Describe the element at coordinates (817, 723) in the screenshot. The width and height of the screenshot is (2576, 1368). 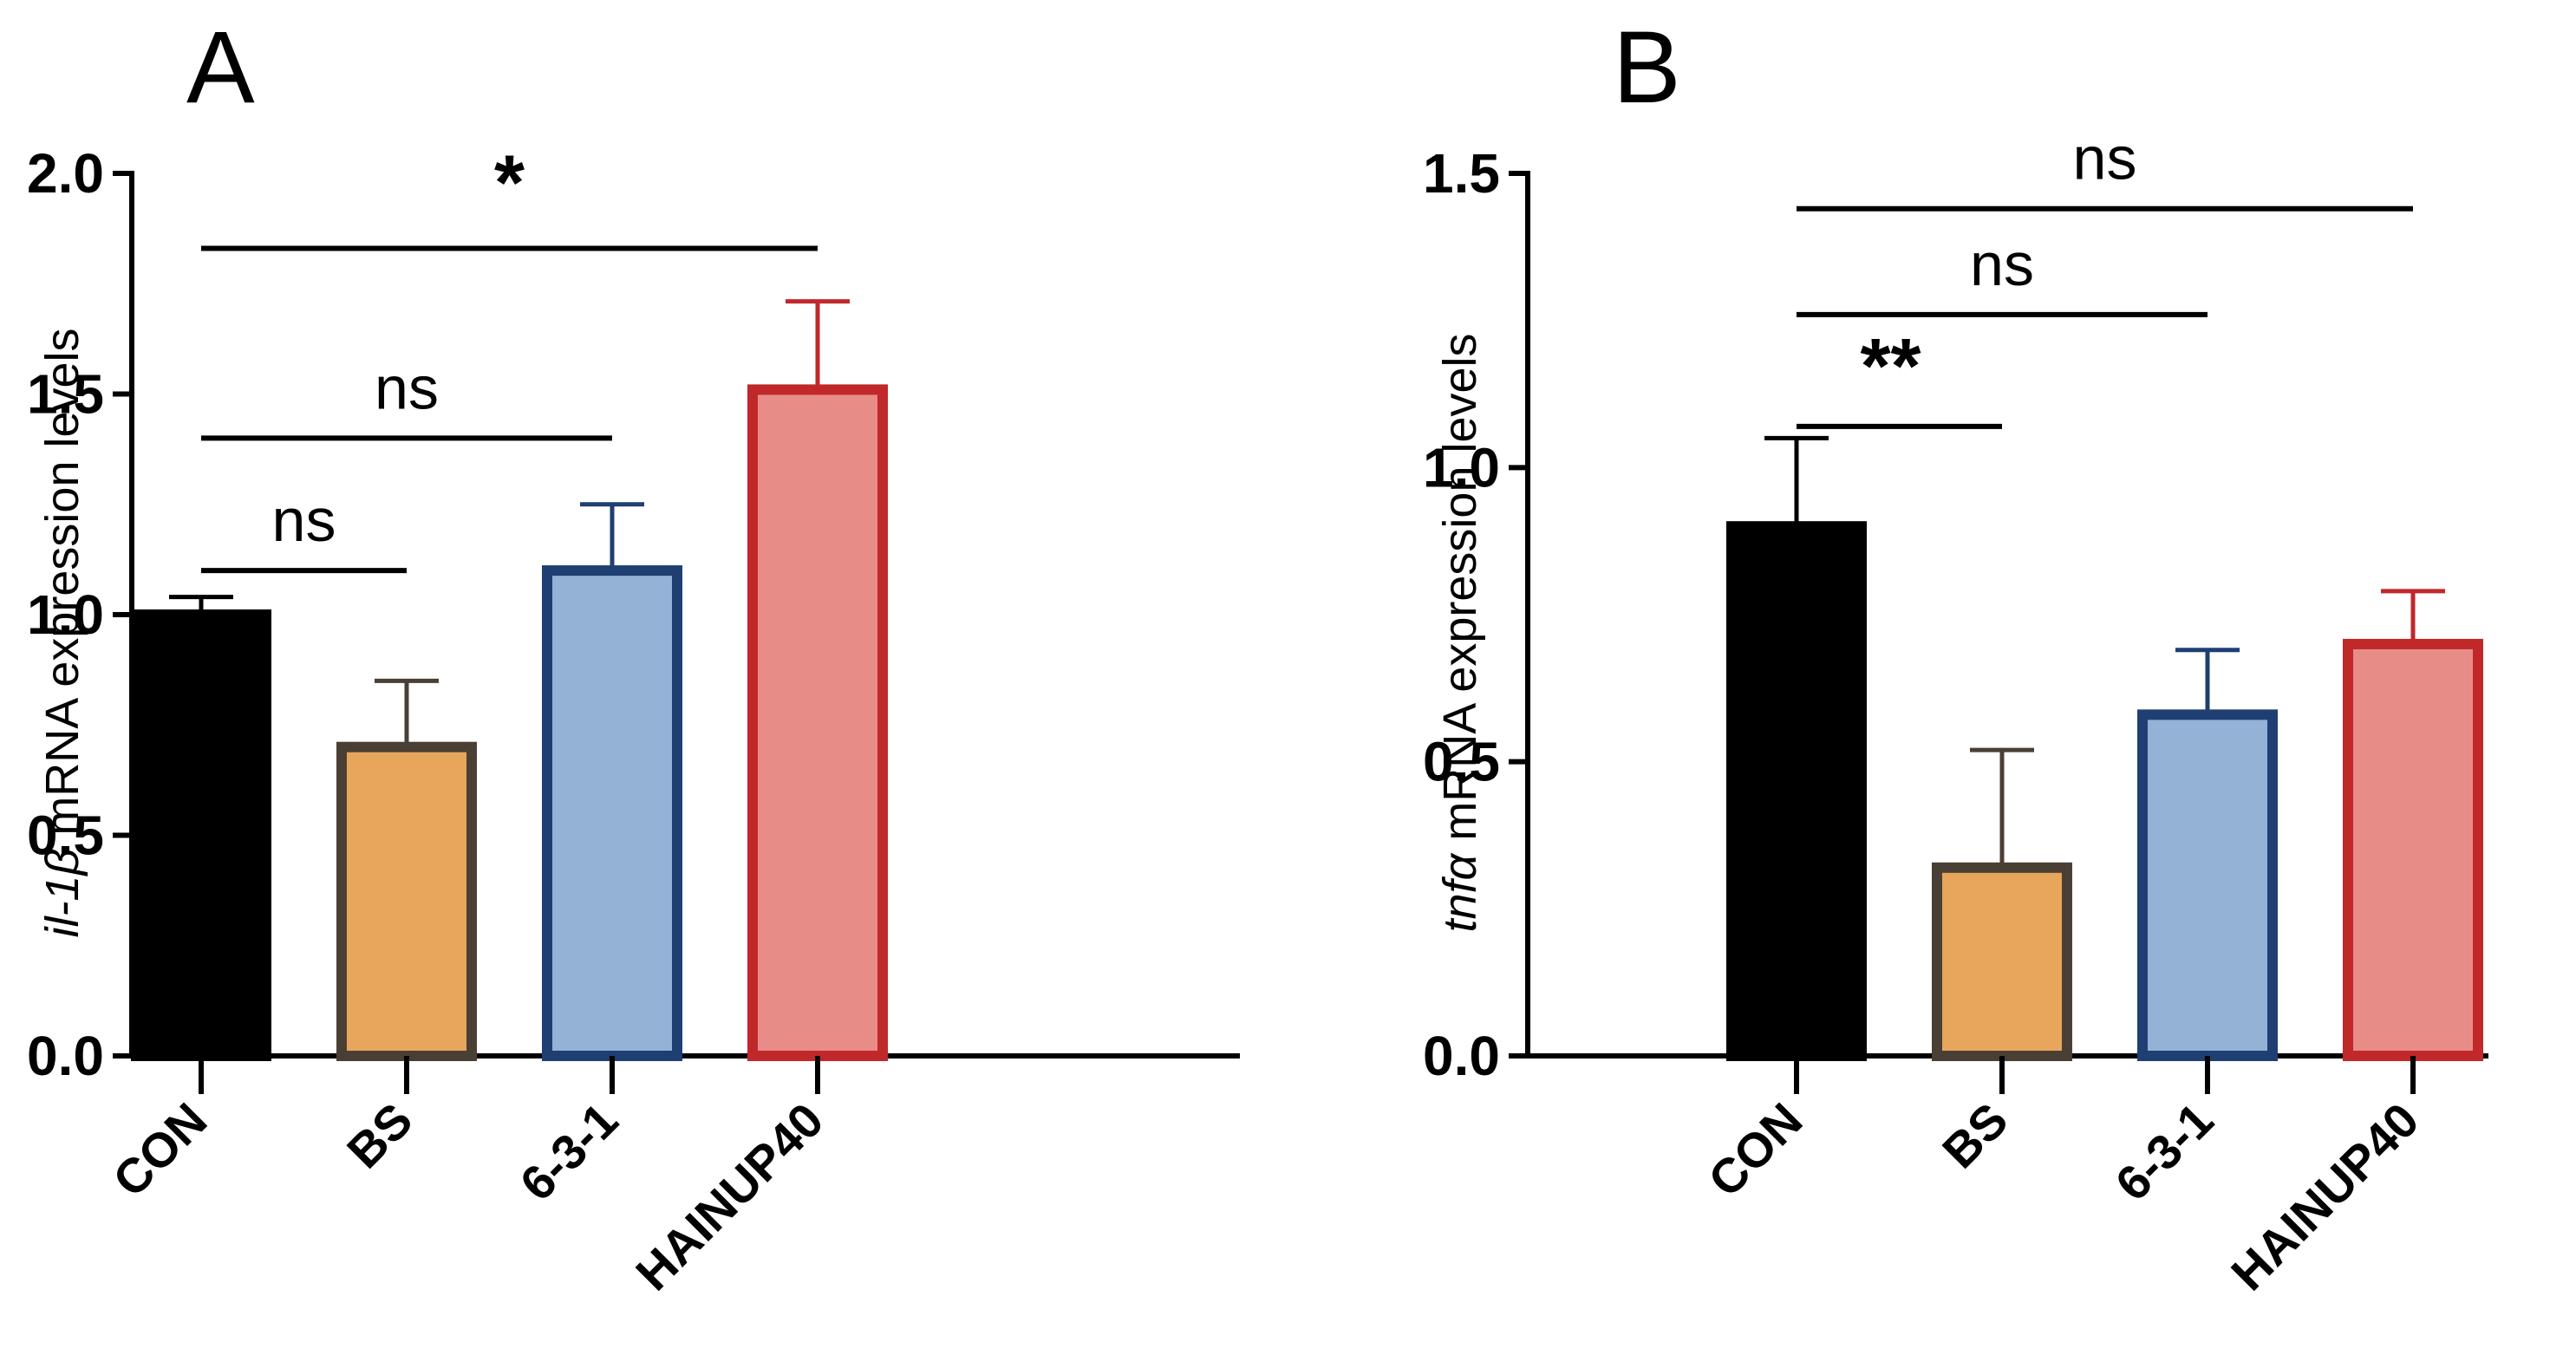
I see `panel-a-bar-hainup40` at that location.